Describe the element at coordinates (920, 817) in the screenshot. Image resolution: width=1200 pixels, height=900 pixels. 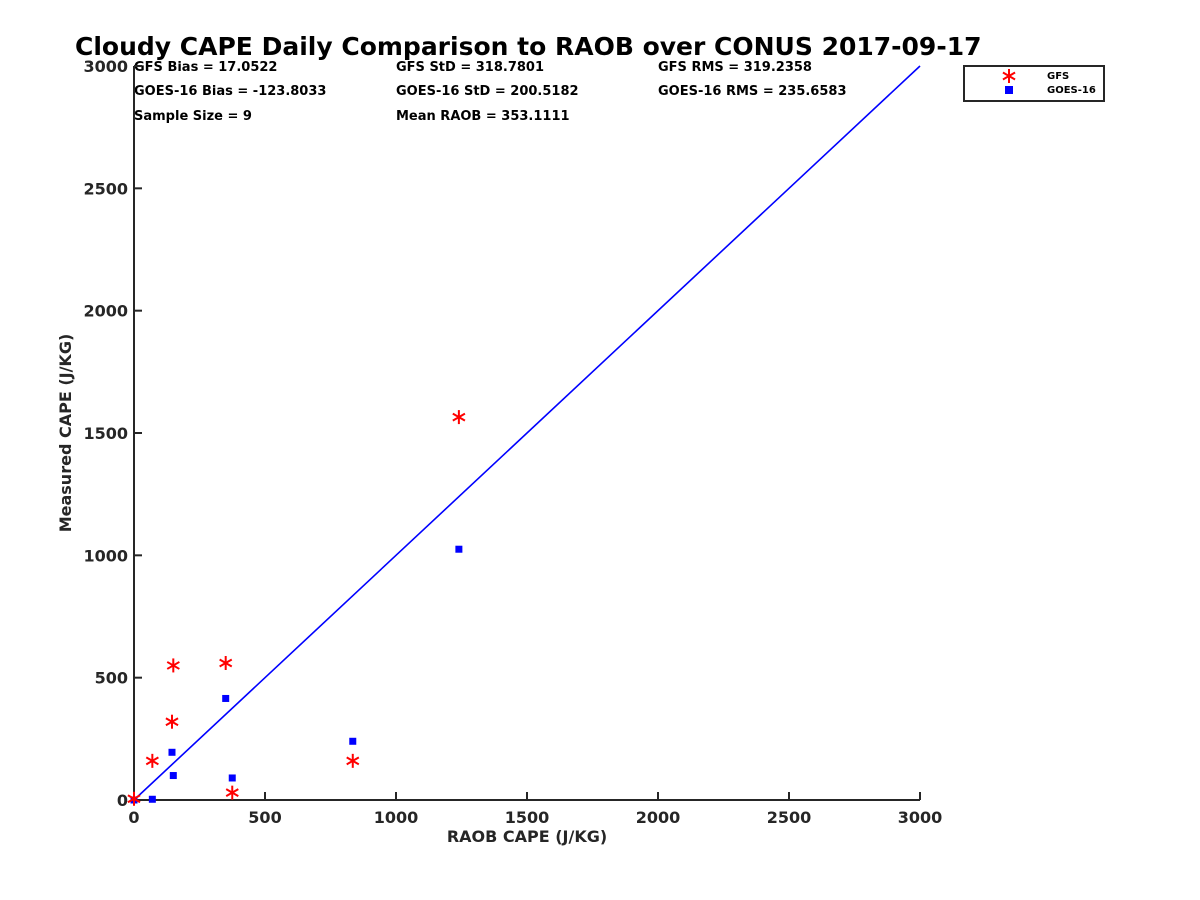
I see `x-tick-label: 3000` at that location.